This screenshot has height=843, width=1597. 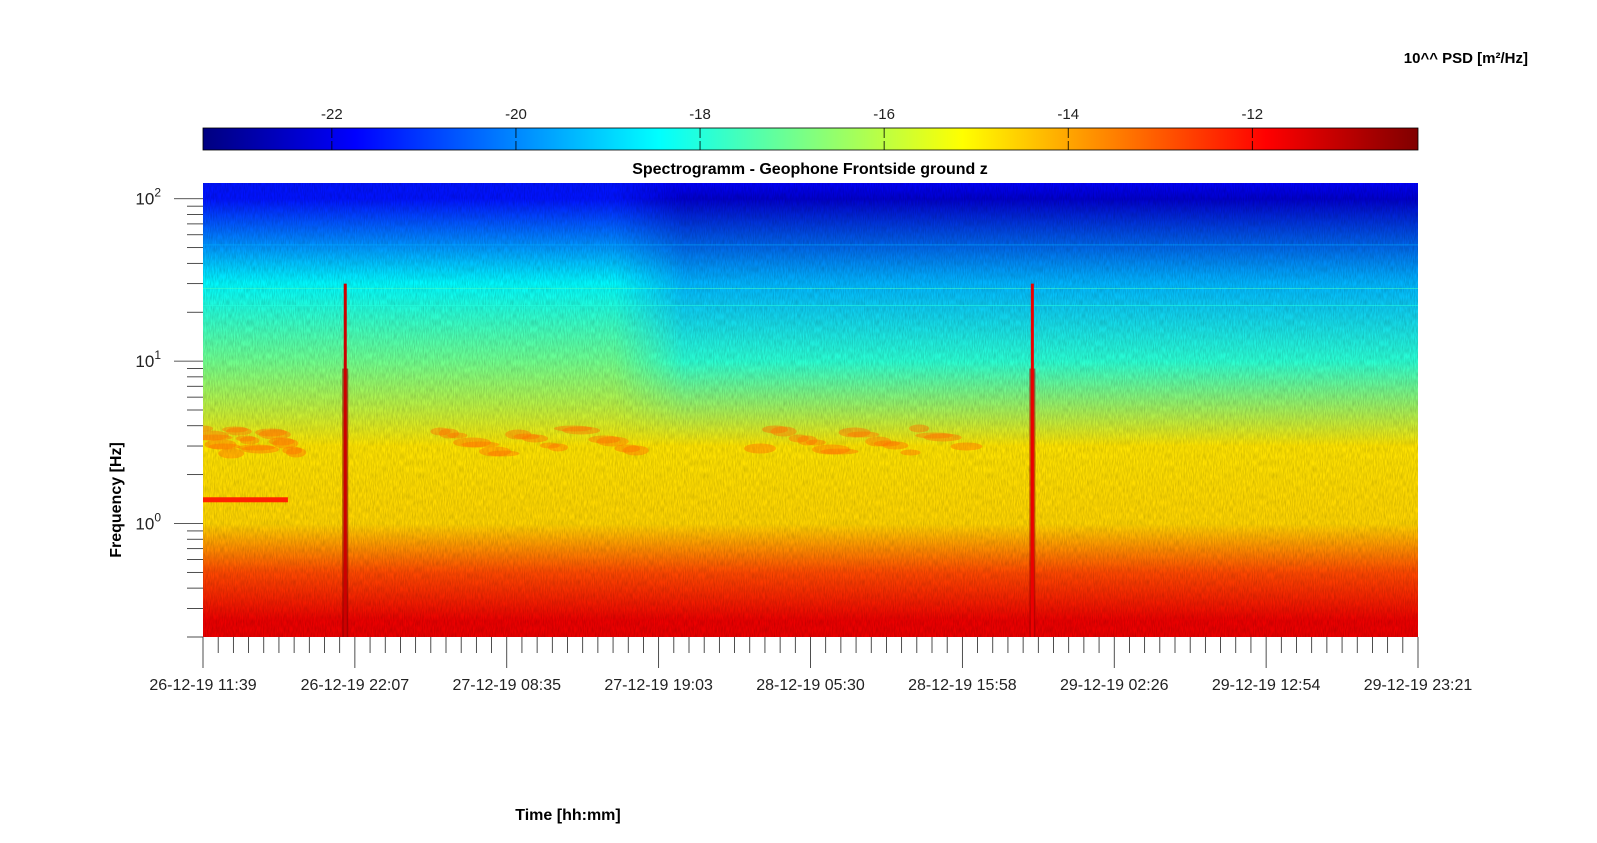 What do you see at coordinates (1068, 114) in the screenshot?
I see `colorbar-tick-label: -14` at bounding box center [1068, 114].